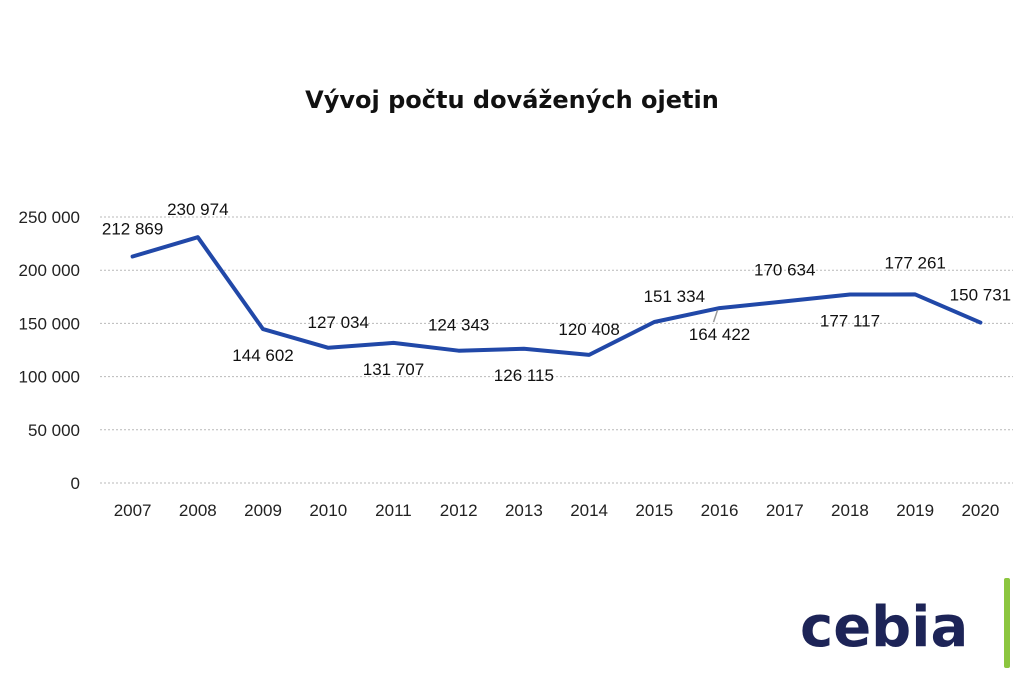 Image resolution: width=1024 pixels, height=683 pixels. What do you see at coordinates (198, 510) in the screenshot?
I see `x-tick-label: 2008` at bounding box center [198, 510].